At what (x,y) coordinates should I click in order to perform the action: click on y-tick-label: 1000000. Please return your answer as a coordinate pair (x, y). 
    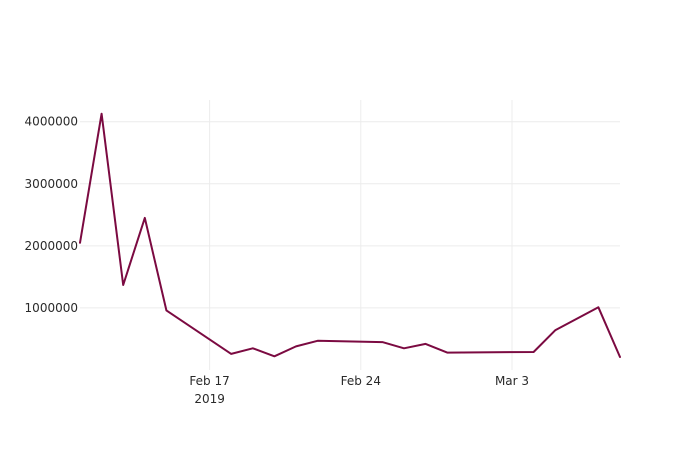
    Looking at the image, I should click on (51, 308).